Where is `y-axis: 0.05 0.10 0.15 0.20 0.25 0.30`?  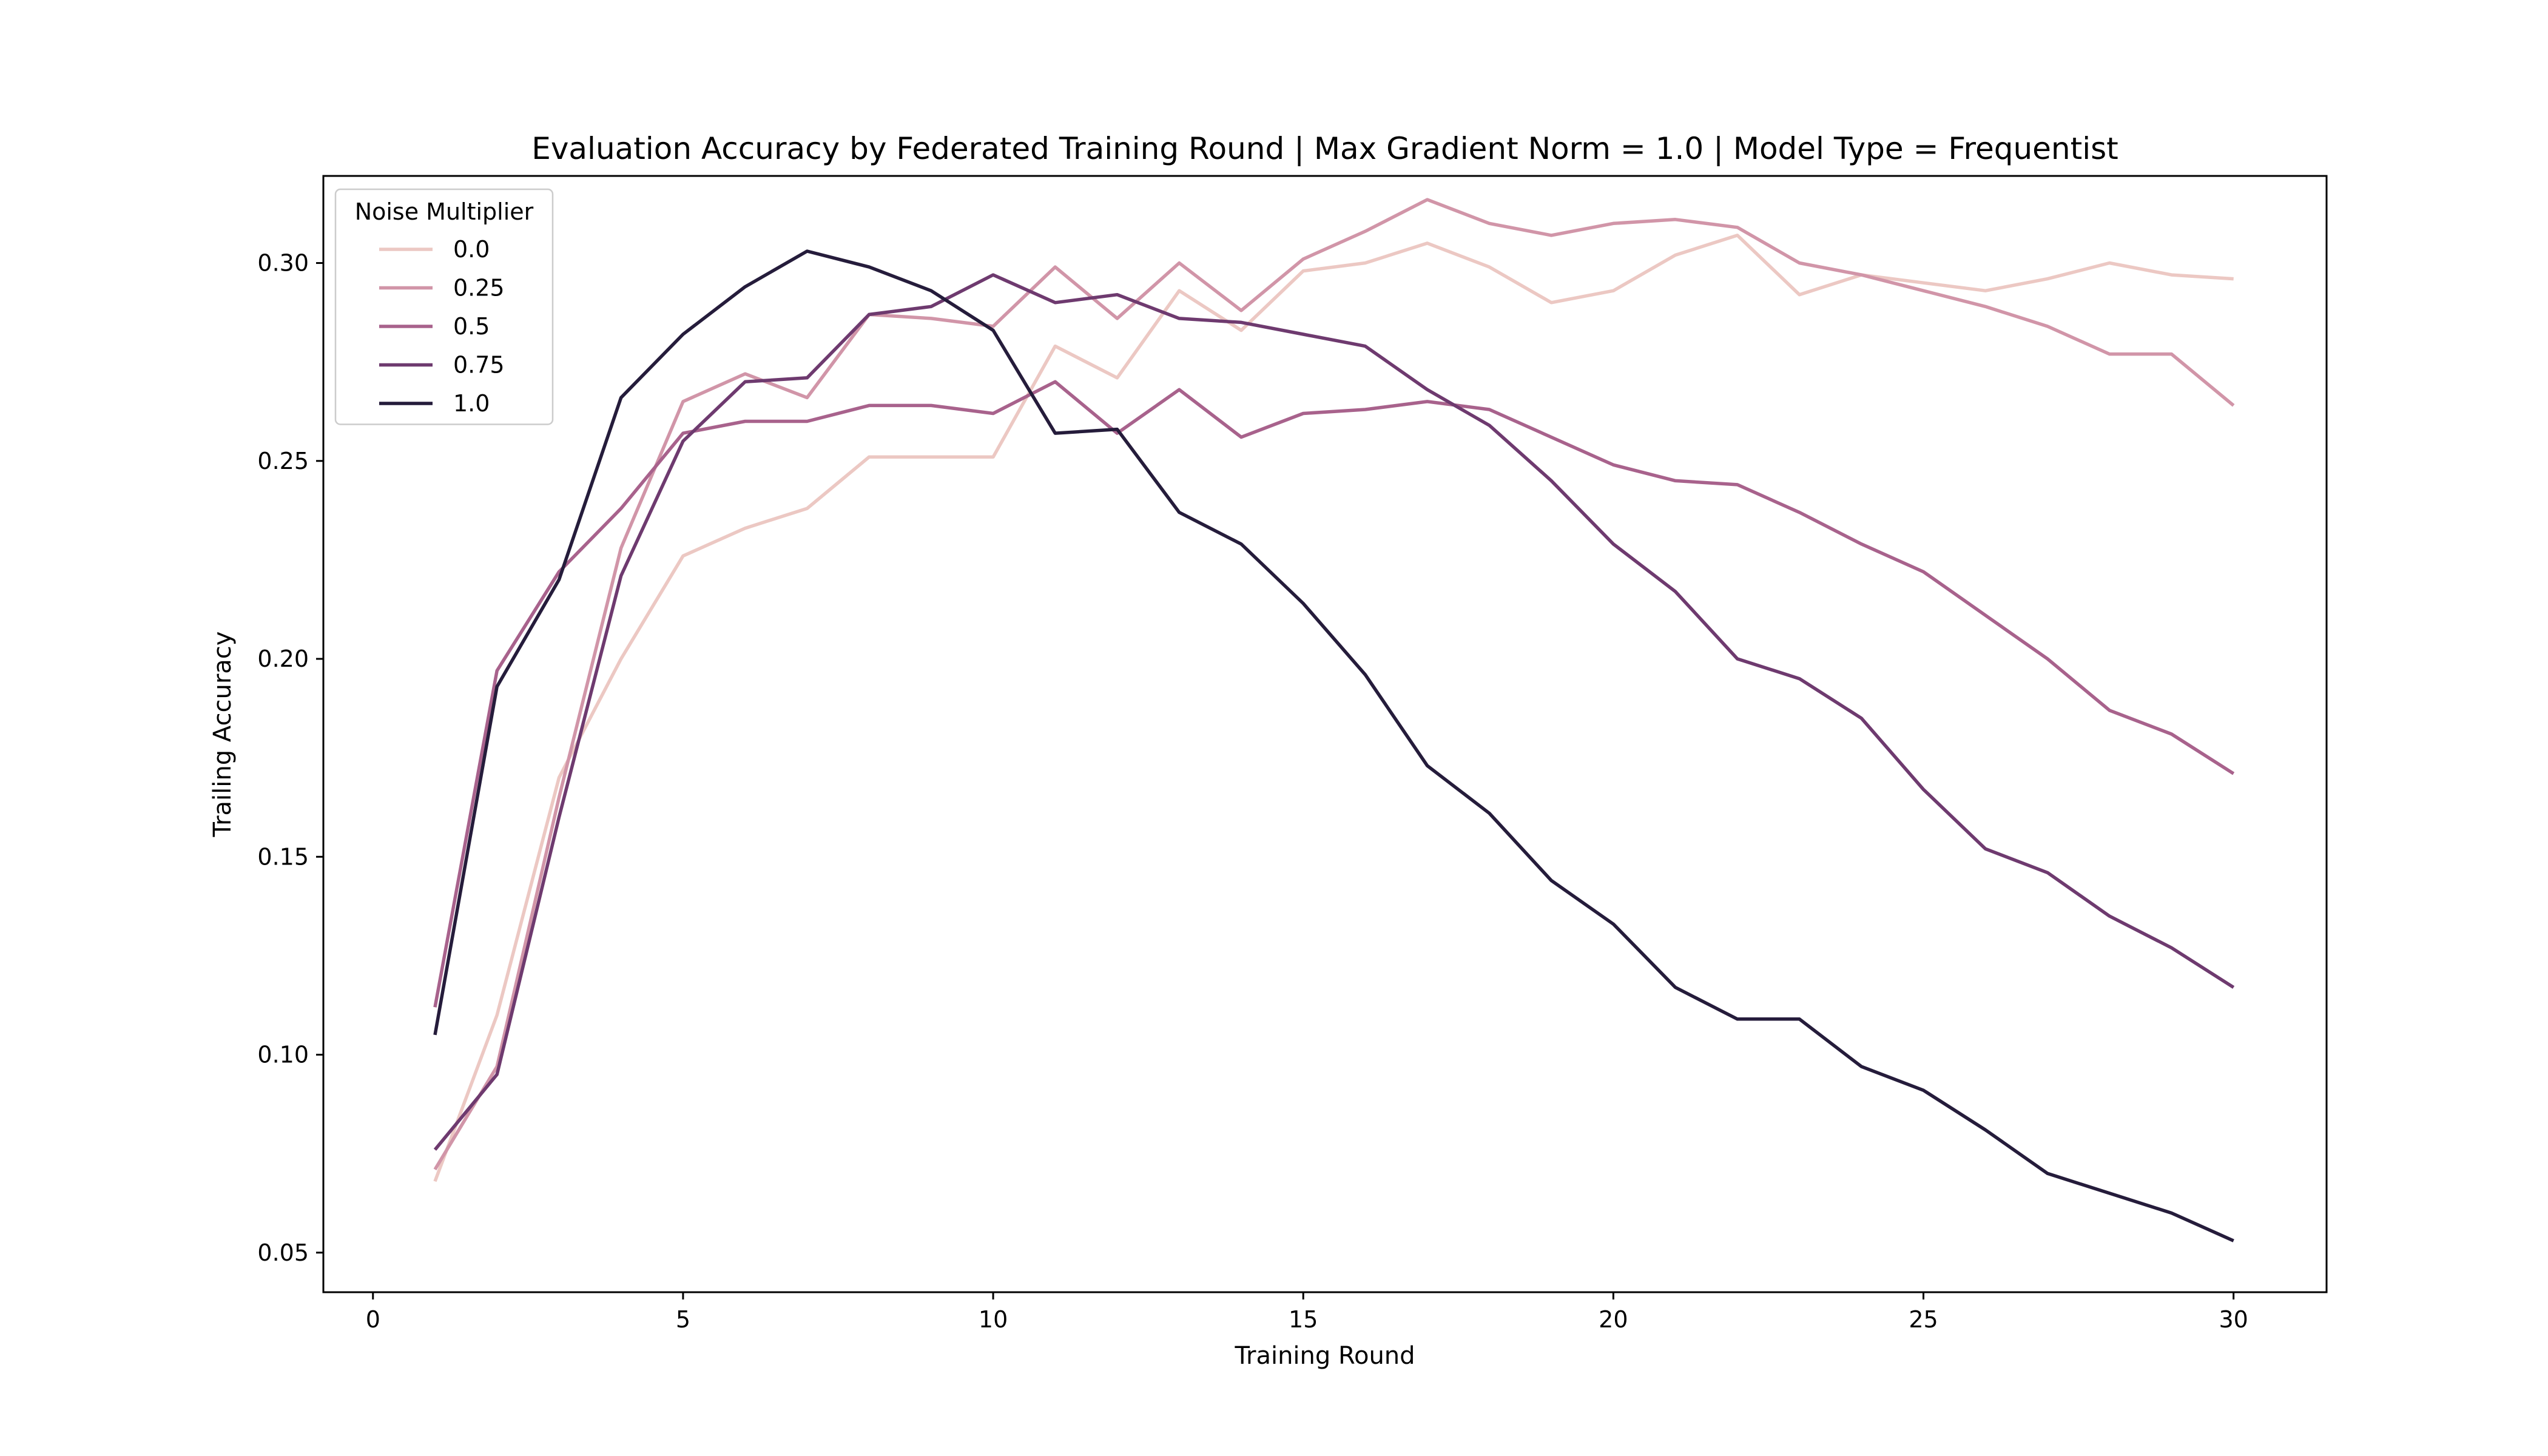
y-axis: 0.05 0.10 0.15 0.20 0.25 0.30 is located at coordinates (290, 758).